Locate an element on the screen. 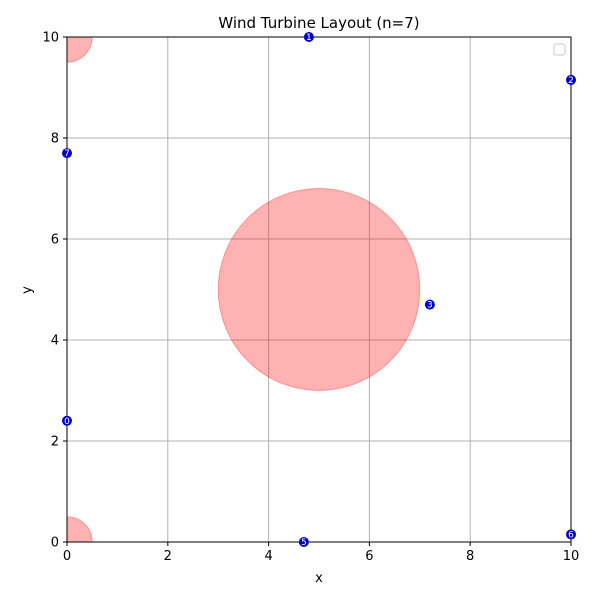  turbine-point: 1 is located at coordinates (308, 37).